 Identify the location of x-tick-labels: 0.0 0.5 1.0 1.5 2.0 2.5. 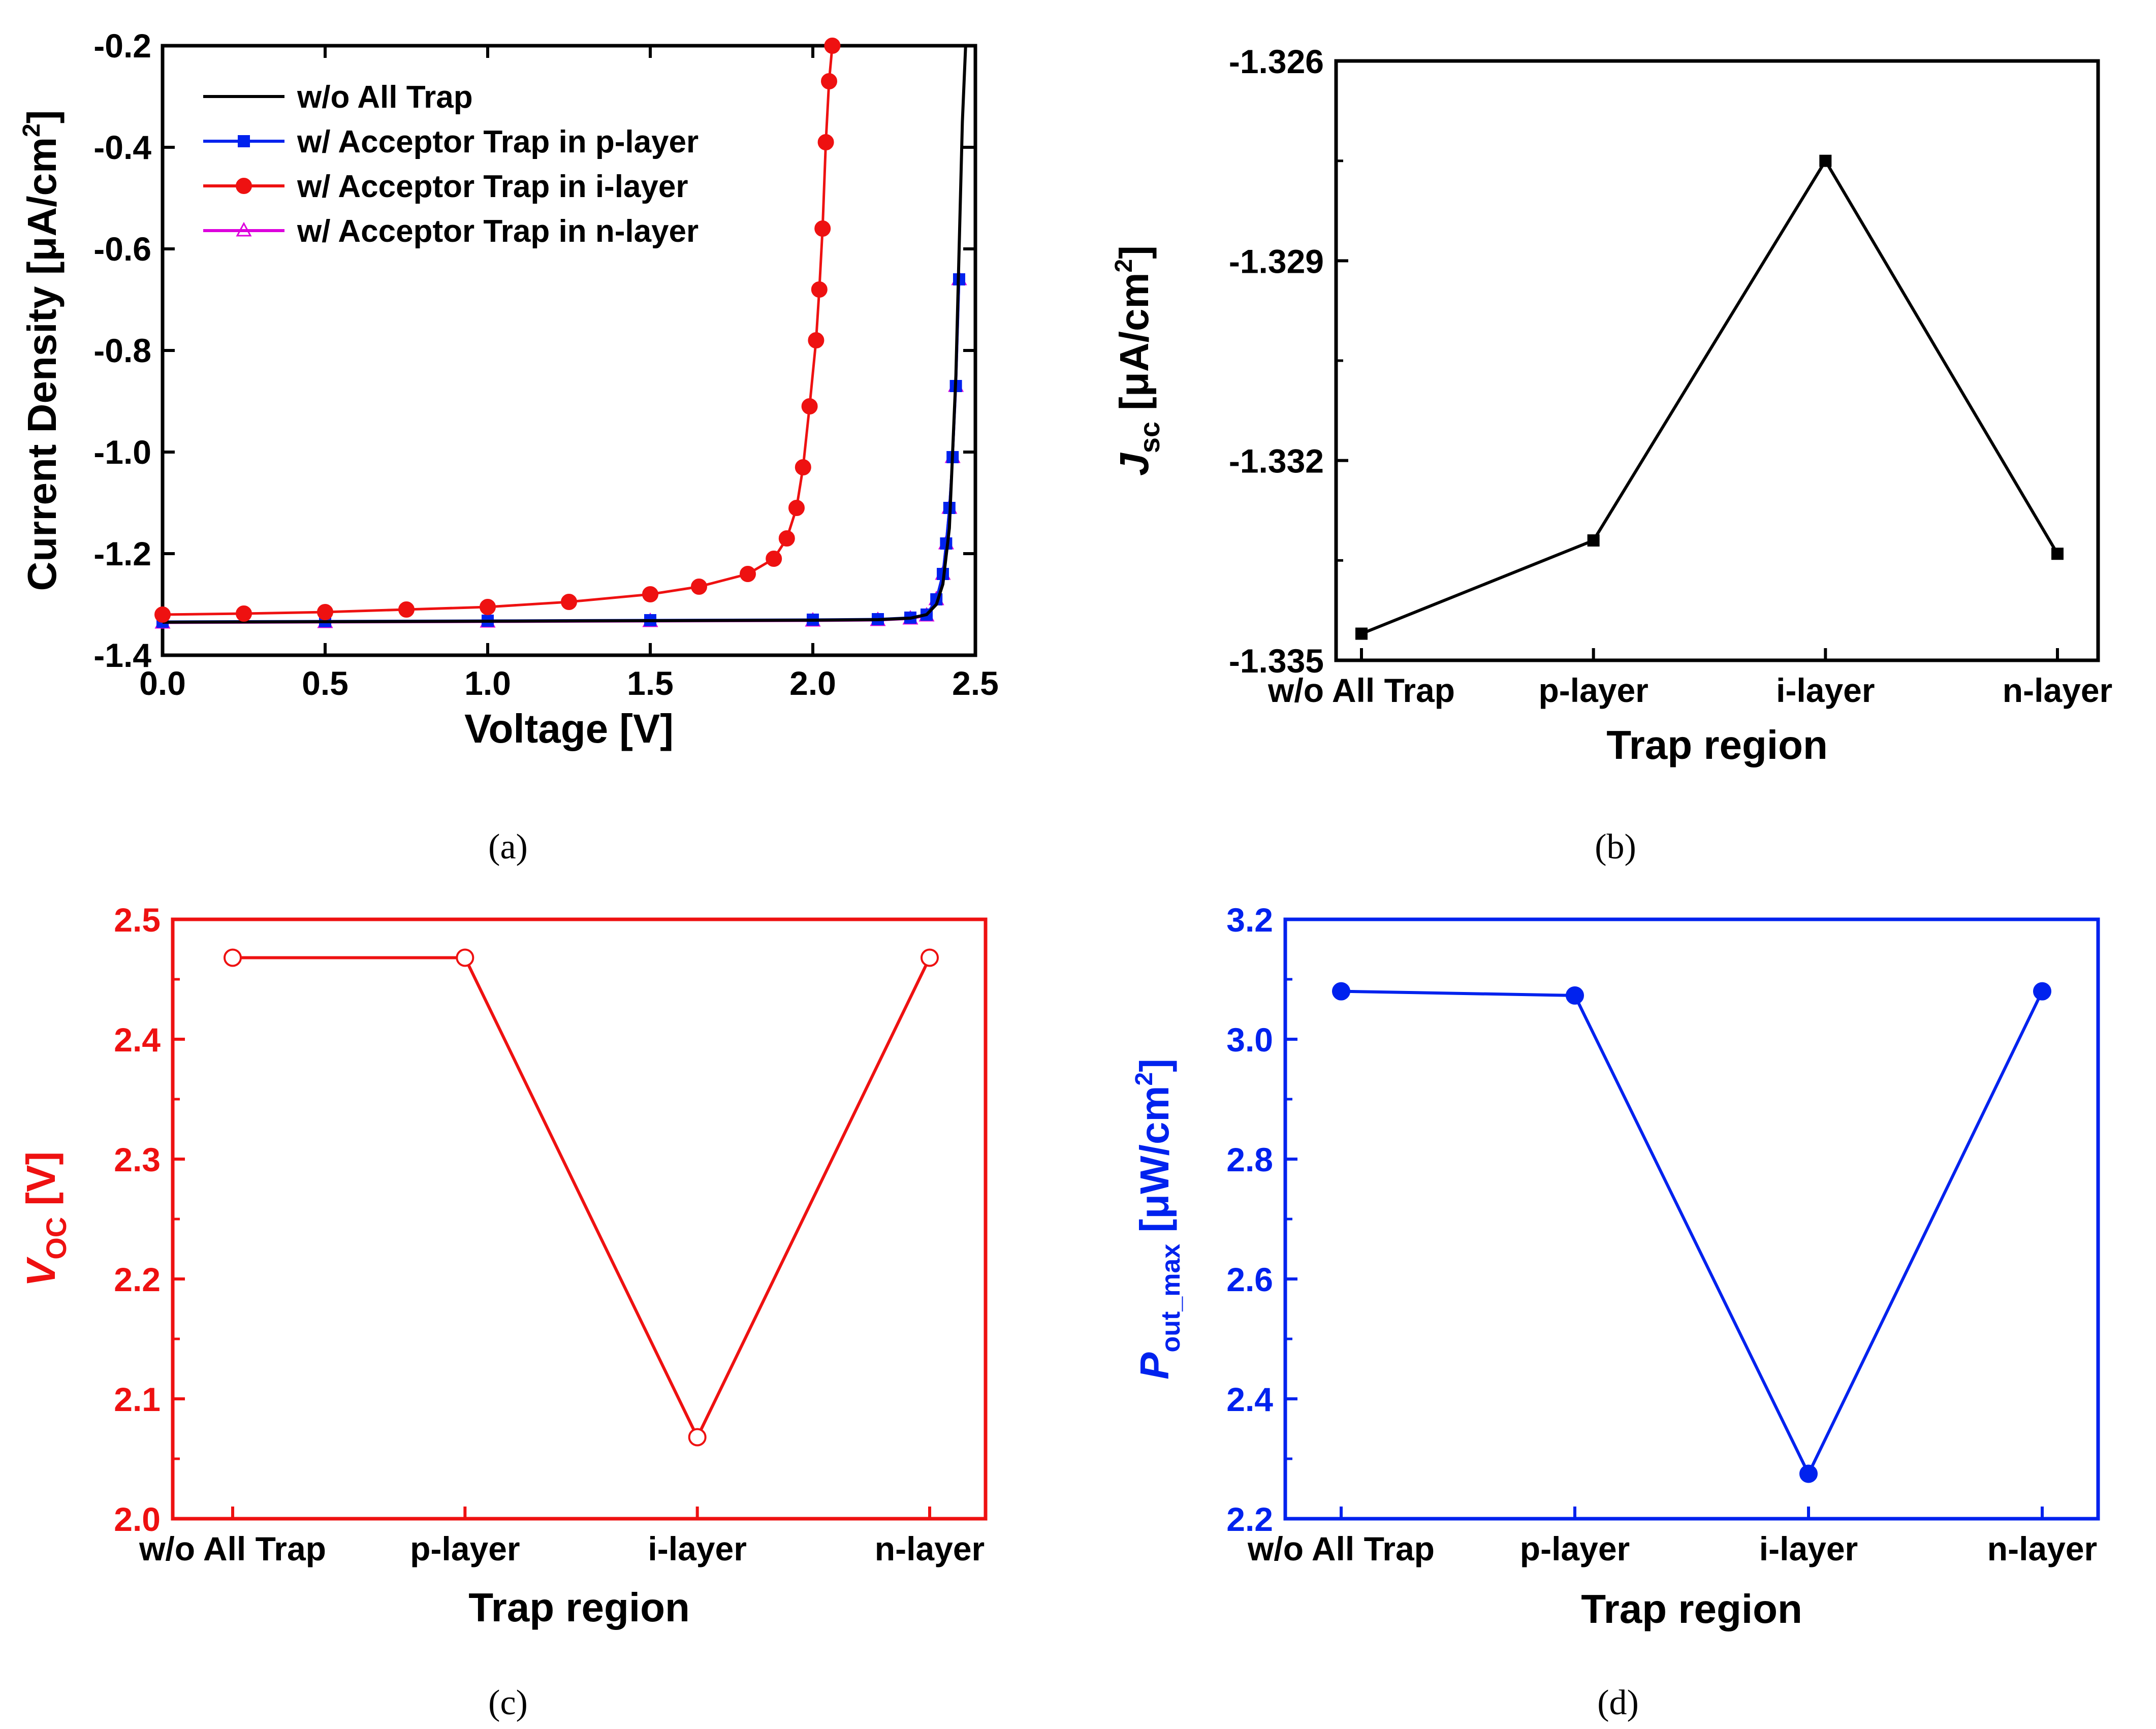
(569, 683).